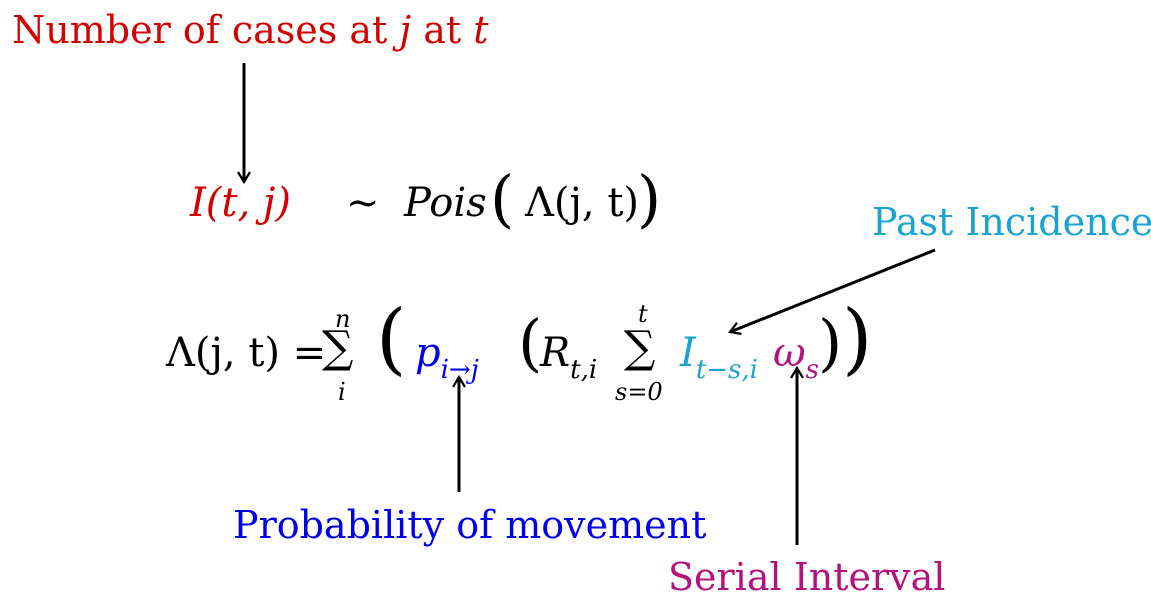 This screenshot has width=1151, height=604. Describe the element at coordinates (363, 203) in the screenshot. I see `eq1-sim: ∼` at that location.